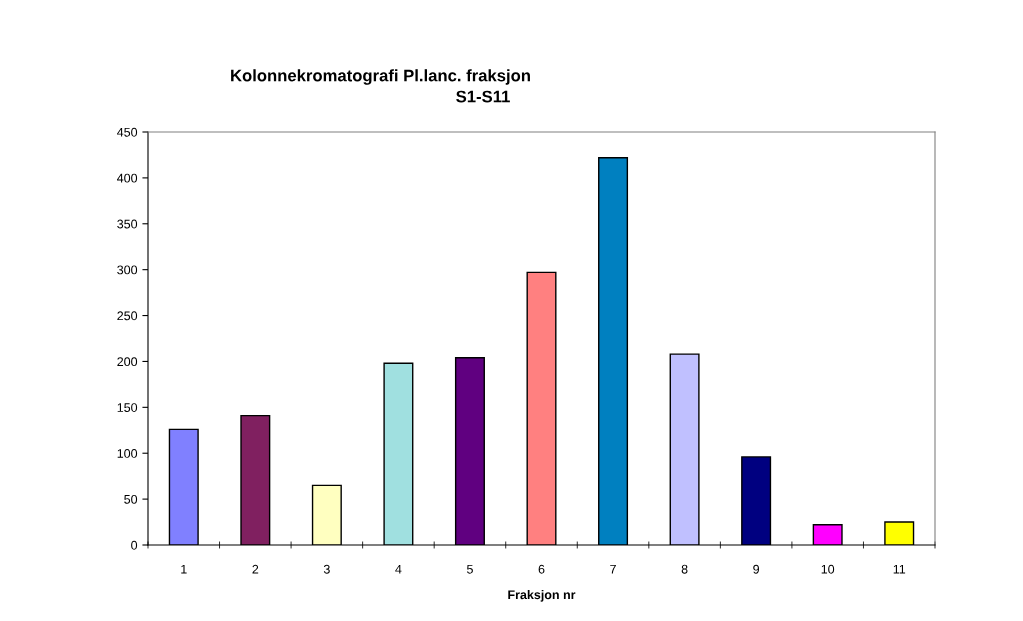 Image resolution: width=1023 pixels, height=621 pixels. Describe the element at coordinates (127, 270) in the screenshot. I see `y-tick-label: 300` at that location.